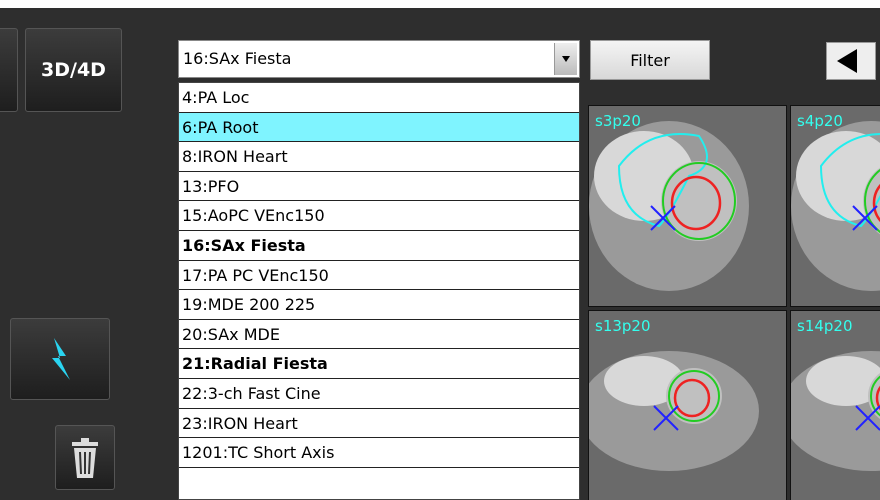 The width and height of the screenshot is (880, 500). What do you see at coordinates (379, 394) in the screenshot?
I see `list-item: 22:3-ch Fast Cine` at bounding box center [379, 394].